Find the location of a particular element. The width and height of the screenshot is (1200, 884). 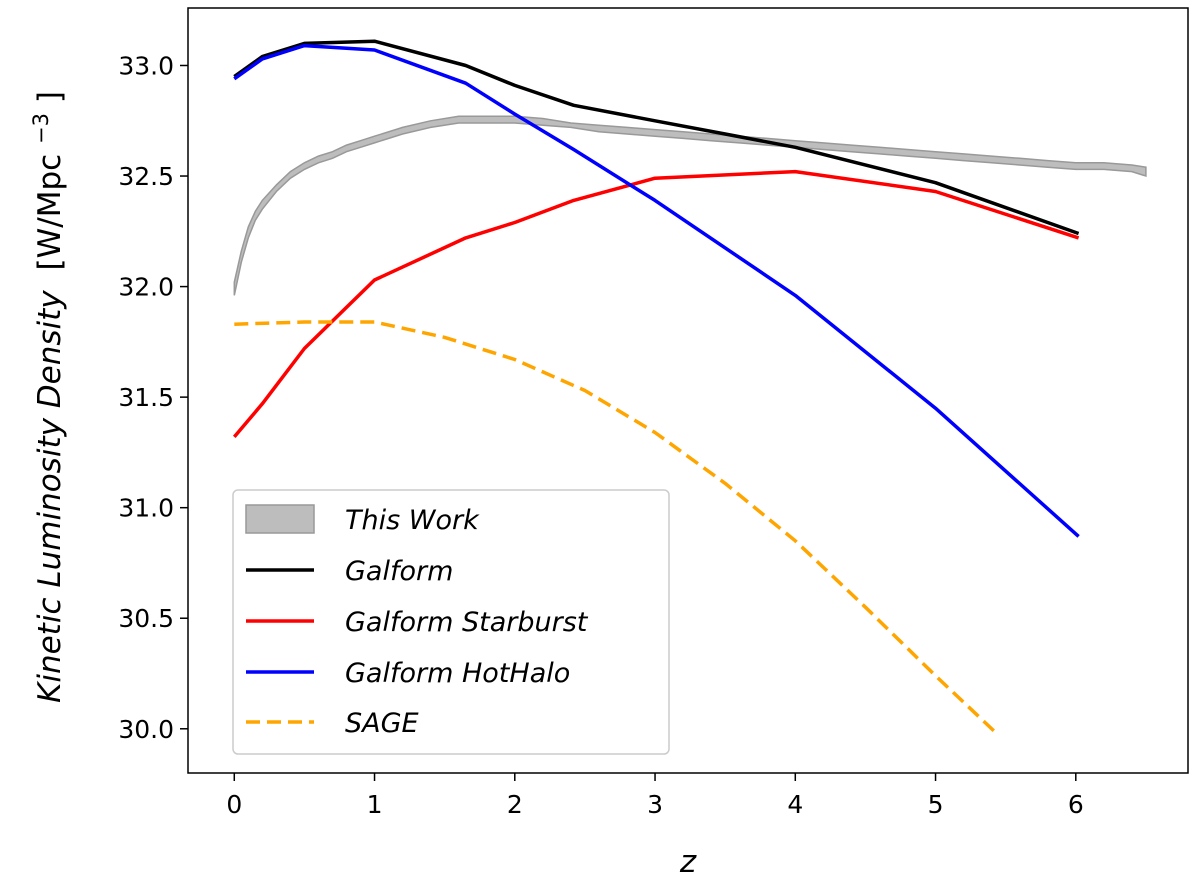

y-tick-label: 30.5 is located at coordinates (146, 618).